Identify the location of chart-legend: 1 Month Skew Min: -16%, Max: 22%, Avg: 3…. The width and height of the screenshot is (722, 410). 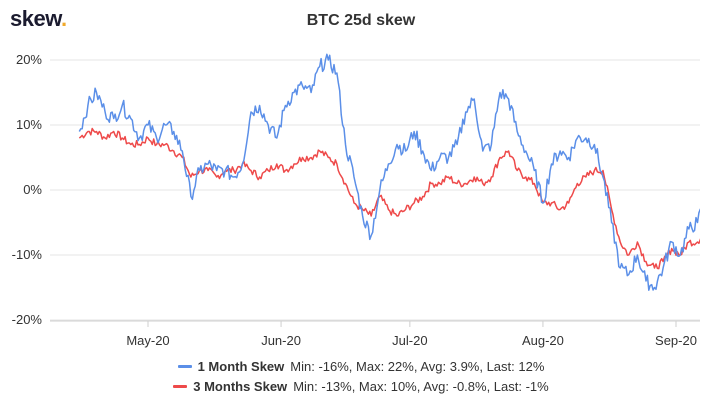
(361, 376).